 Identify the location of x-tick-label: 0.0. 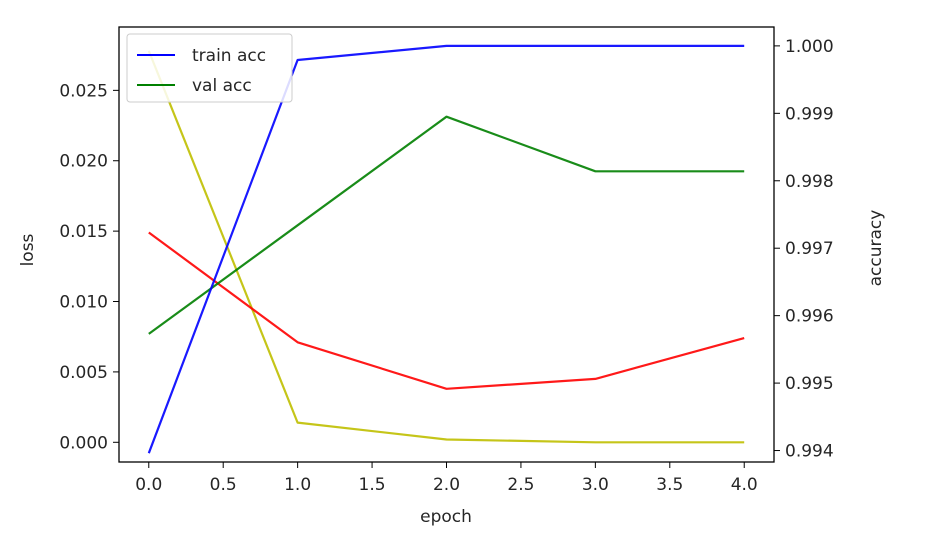
(148, 485).